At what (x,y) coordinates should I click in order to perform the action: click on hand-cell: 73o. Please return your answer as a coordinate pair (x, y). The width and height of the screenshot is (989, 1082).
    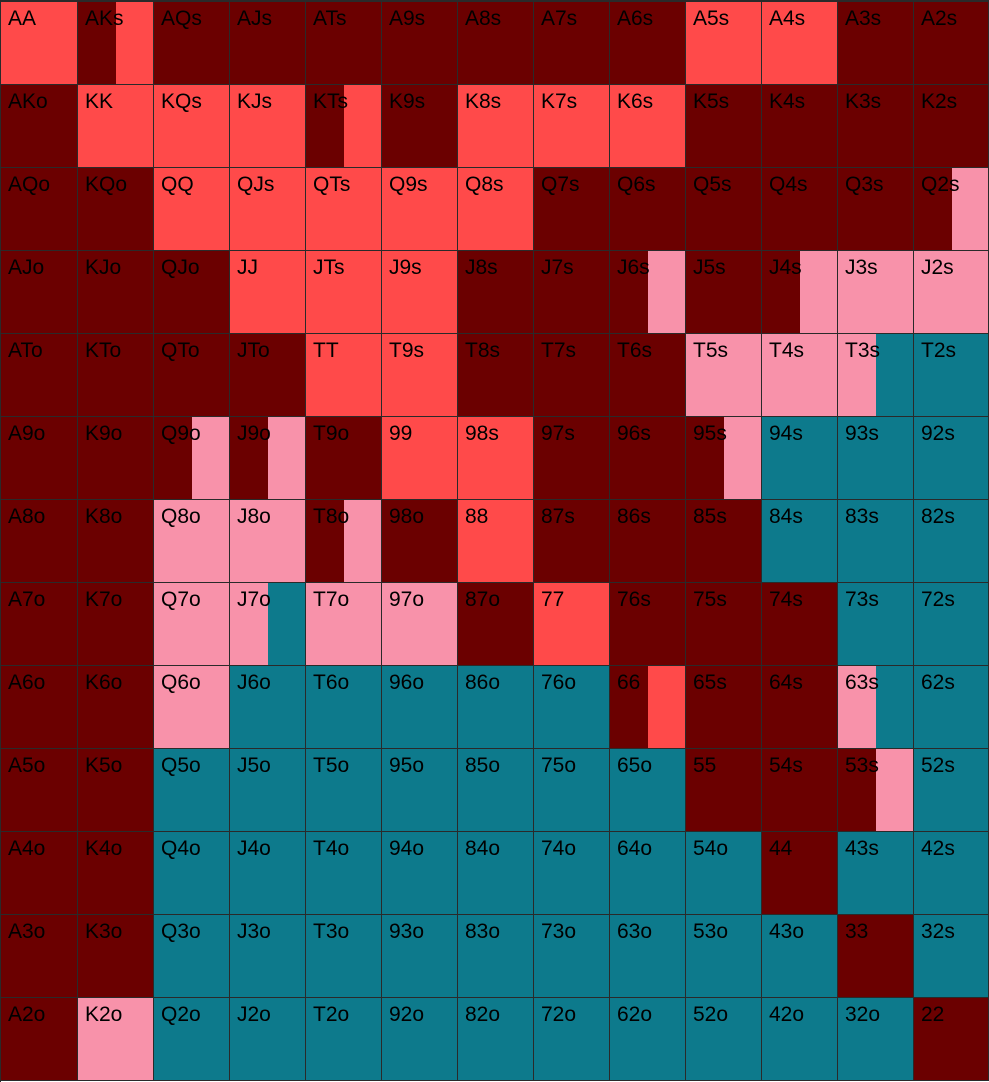
    Looking at the image, I should click on (572, 956).